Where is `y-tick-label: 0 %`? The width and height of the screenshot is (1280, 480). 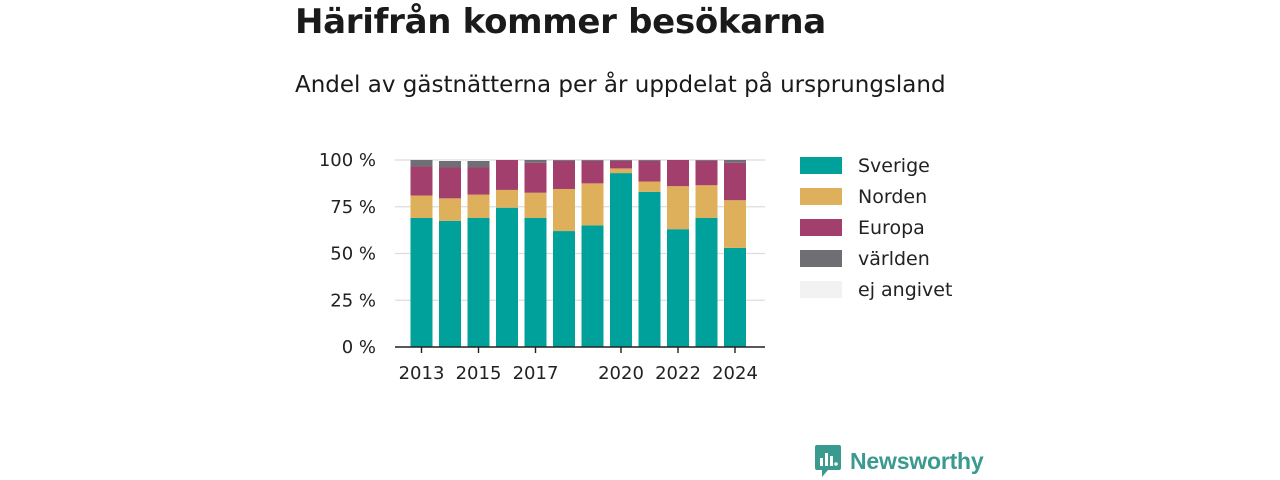 y-tick-label: 0 % is located at coordinates (359, 347).